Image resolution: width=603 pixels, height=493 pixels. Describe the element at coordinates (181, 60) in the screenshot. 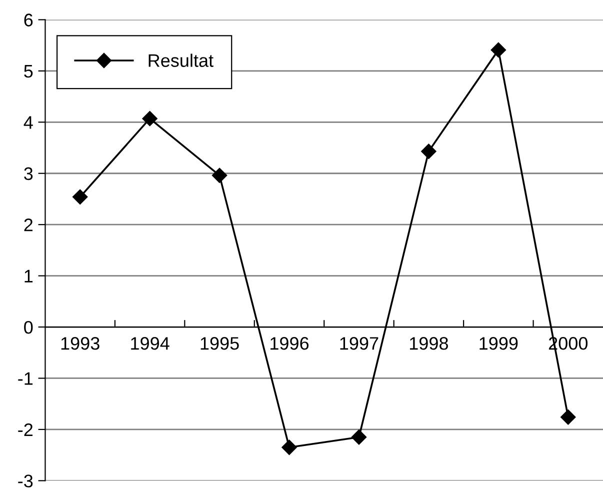

I see `legend-label: Resultat` at that location.